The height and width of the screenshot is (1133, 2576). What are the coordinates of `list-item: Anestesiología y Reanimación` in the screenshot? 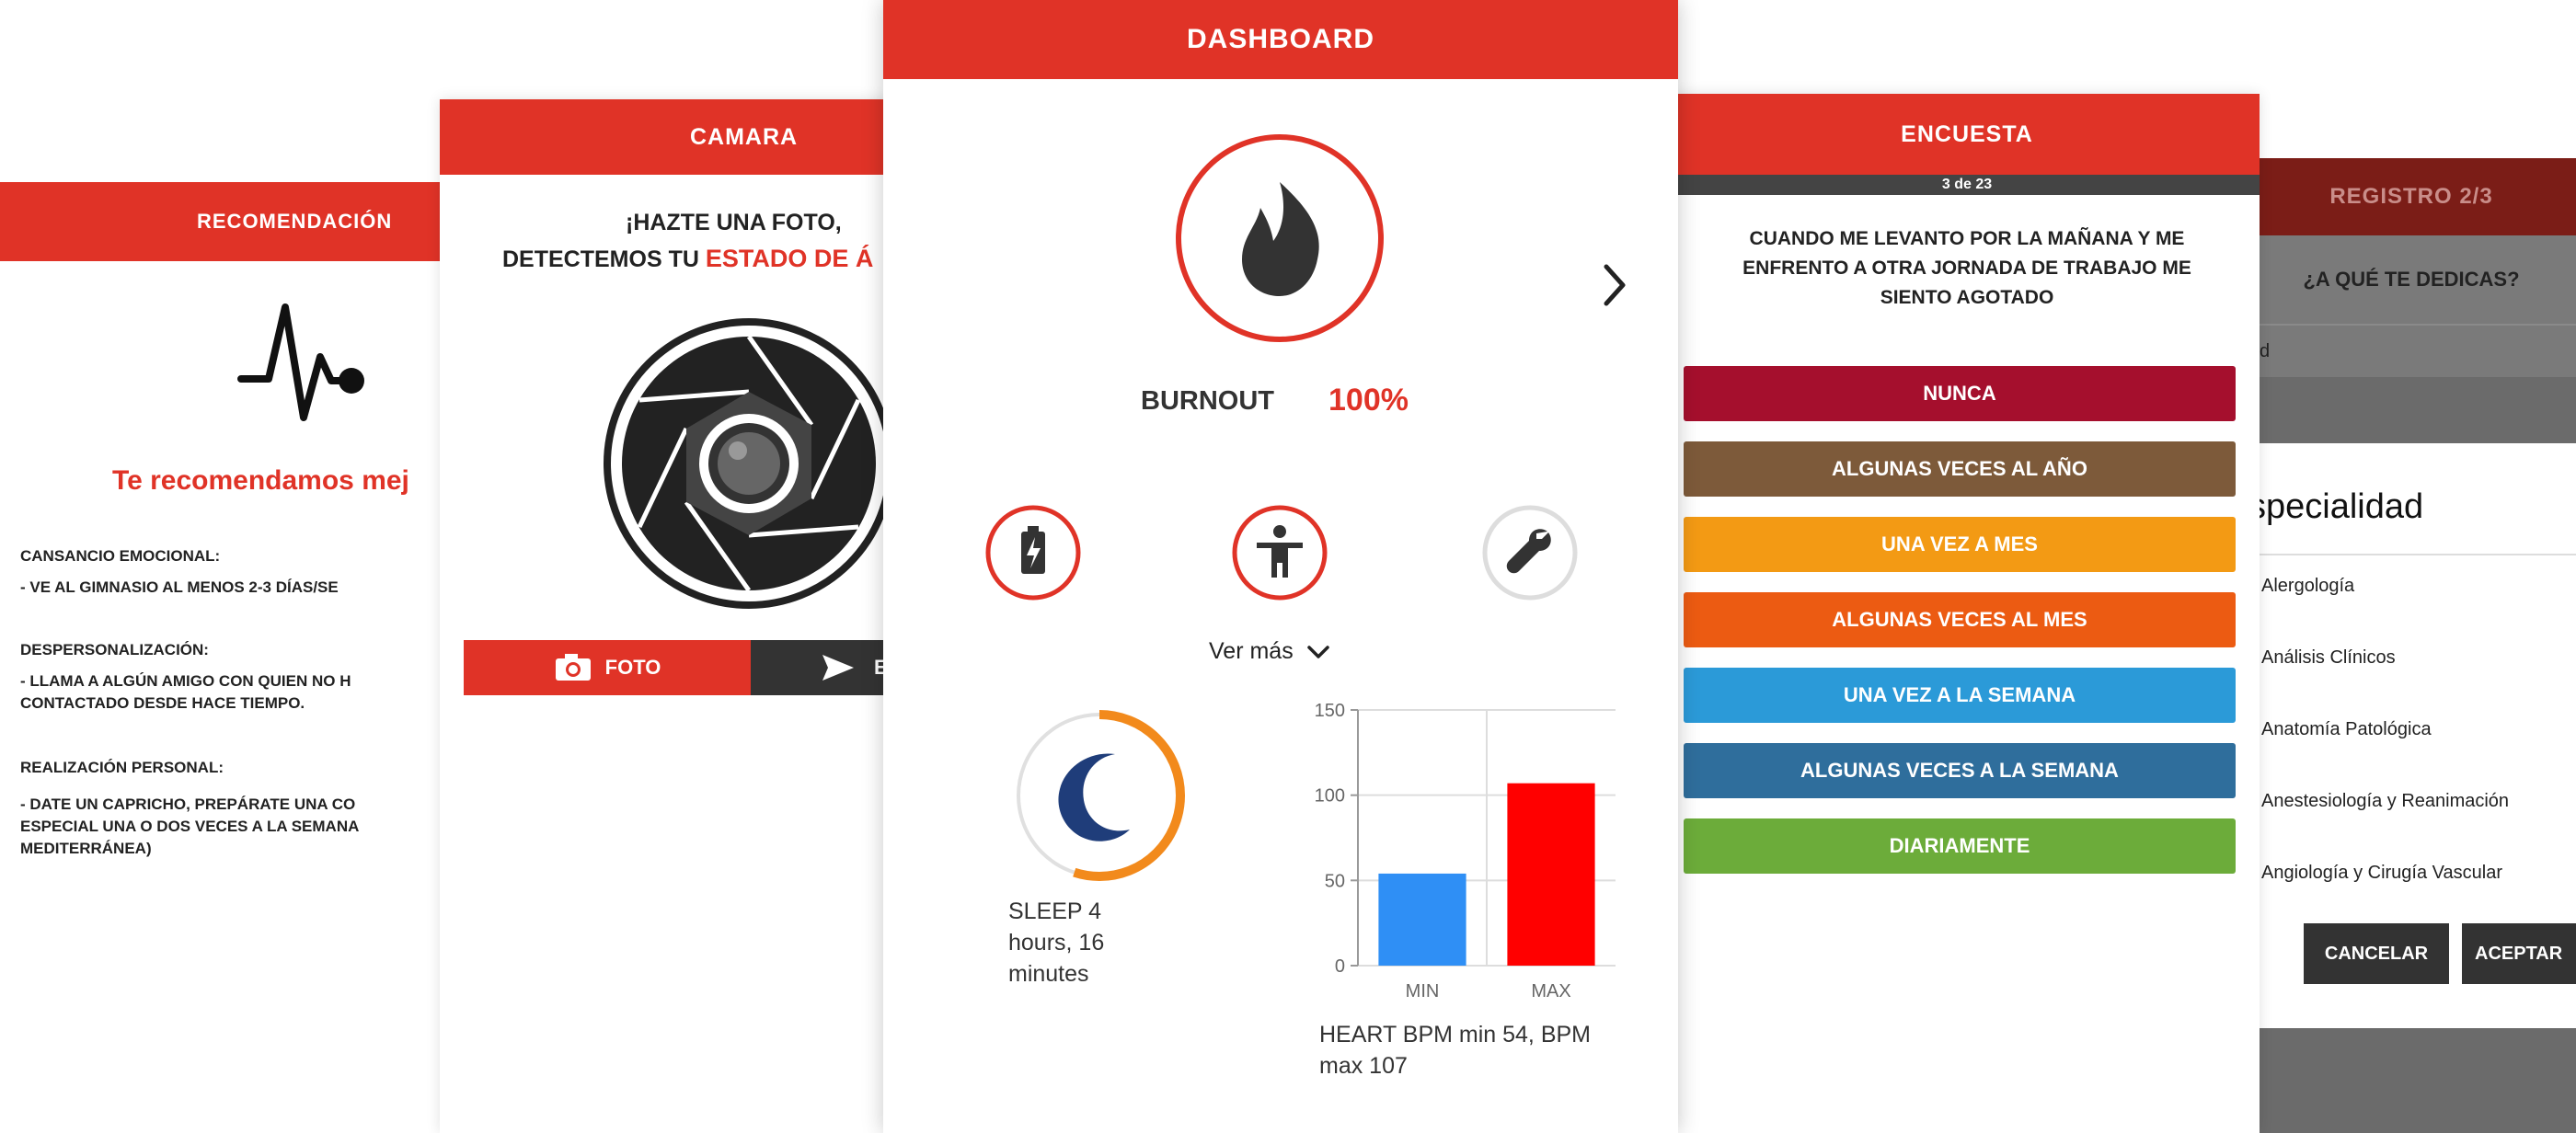 It's located at (2385, 801).